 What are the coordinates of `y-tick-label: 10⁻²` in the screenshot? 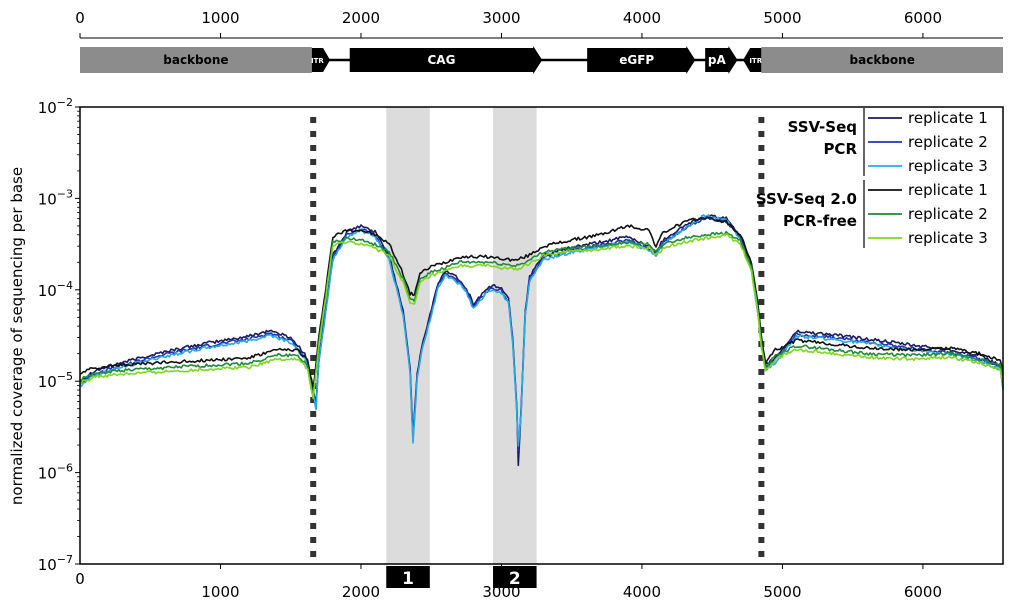 It's located at (55, 106).